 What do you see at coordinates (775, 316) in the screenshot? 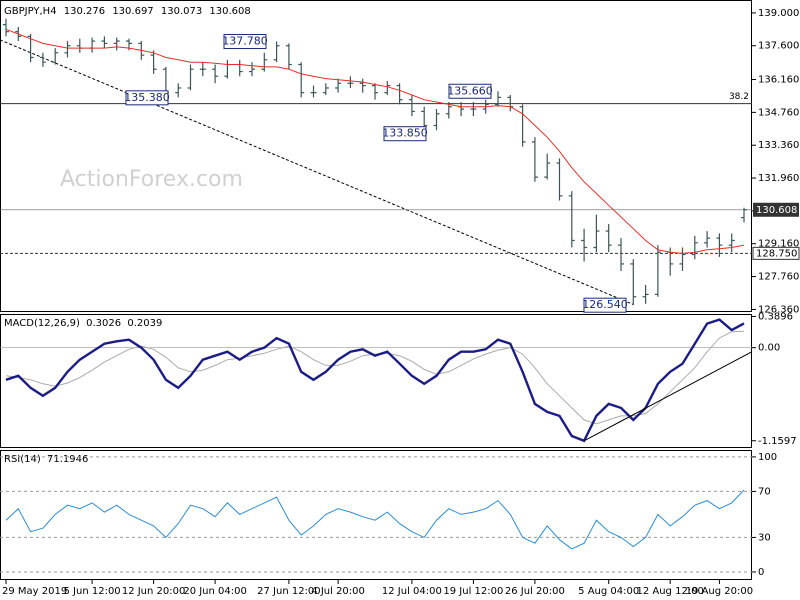
I see `y-tick-label: 0.3896` at bounding box center [775, 316].